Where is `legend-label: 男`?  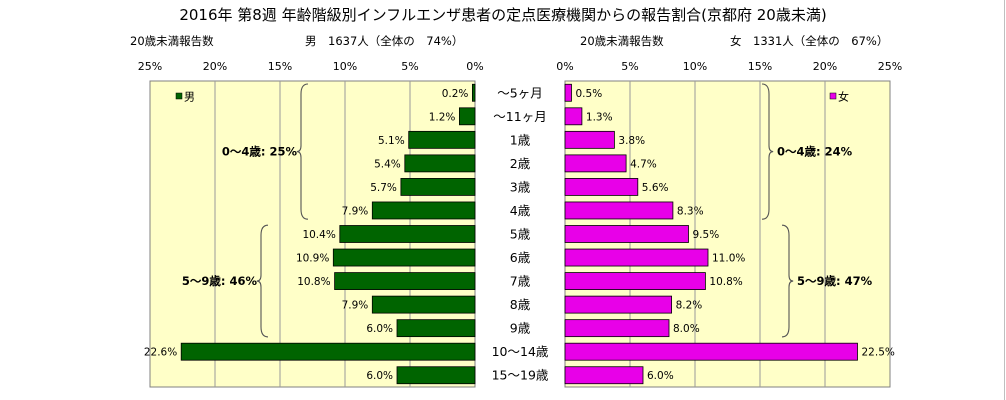
legend-label: 男 is located at coordinates (189, 97).